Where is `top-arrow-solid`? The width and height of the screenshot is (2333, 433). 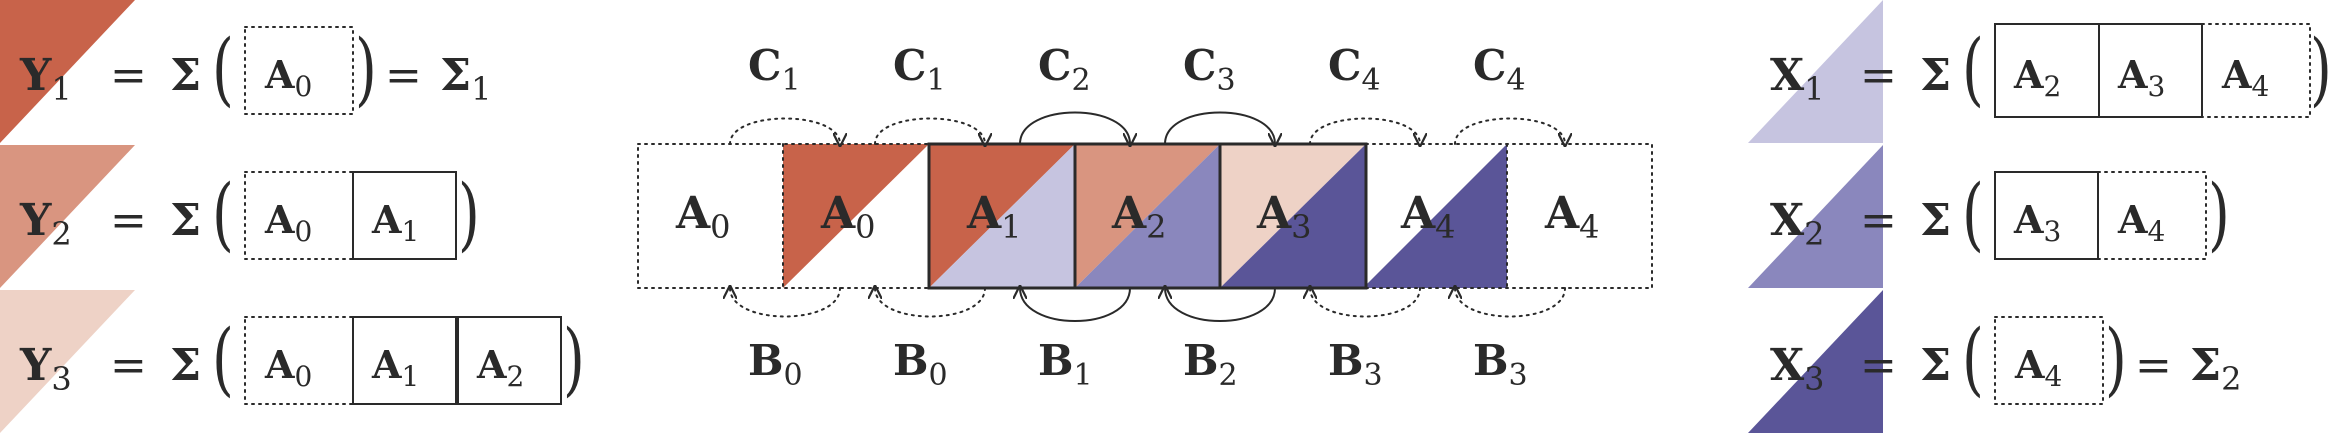
top-arrow-solid is located at coordinates (1219, 128).